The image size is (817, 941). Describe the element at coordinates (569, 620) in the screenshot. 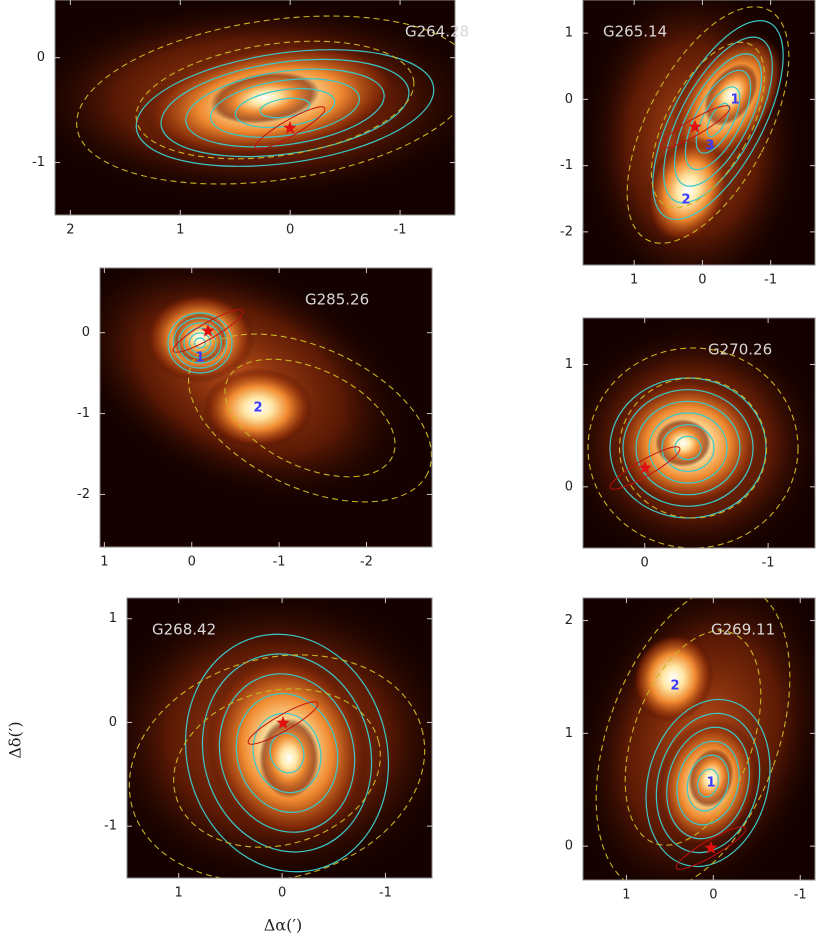

I see `y-tick-label: 2` at that location.